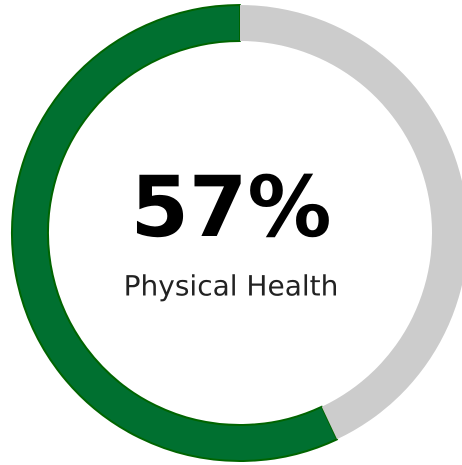 Image resolution: width=462 pixels, height=465 pixels. What do you see at coordinates (231, 286) in the screenshot?
I see `slice-label: Physical Health` at bounding box center [231, 286].